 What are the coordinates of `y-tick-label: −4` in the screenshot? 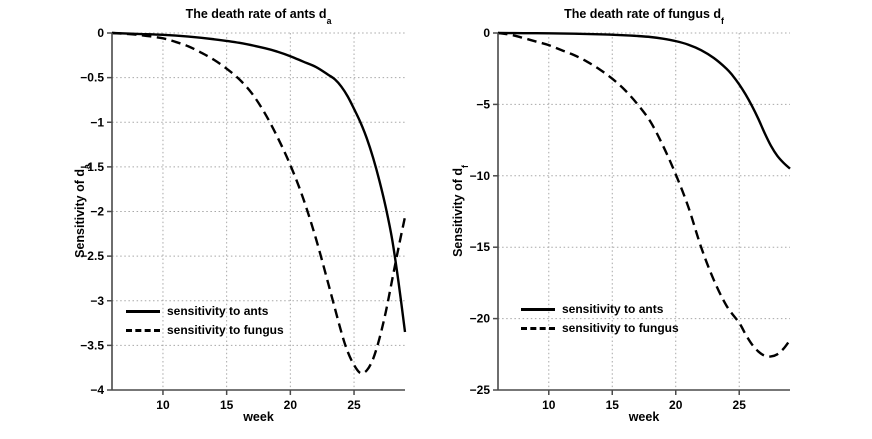 It's located at (97, 390).